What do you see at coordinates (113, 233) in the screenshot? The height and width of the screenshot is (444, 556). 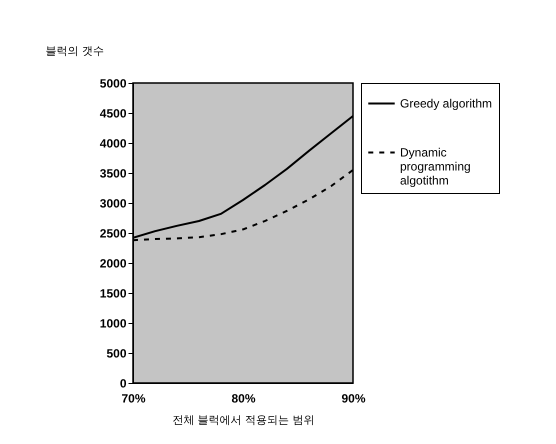 I see `y-tick-label: 2500` at bounding box center [113, 233].